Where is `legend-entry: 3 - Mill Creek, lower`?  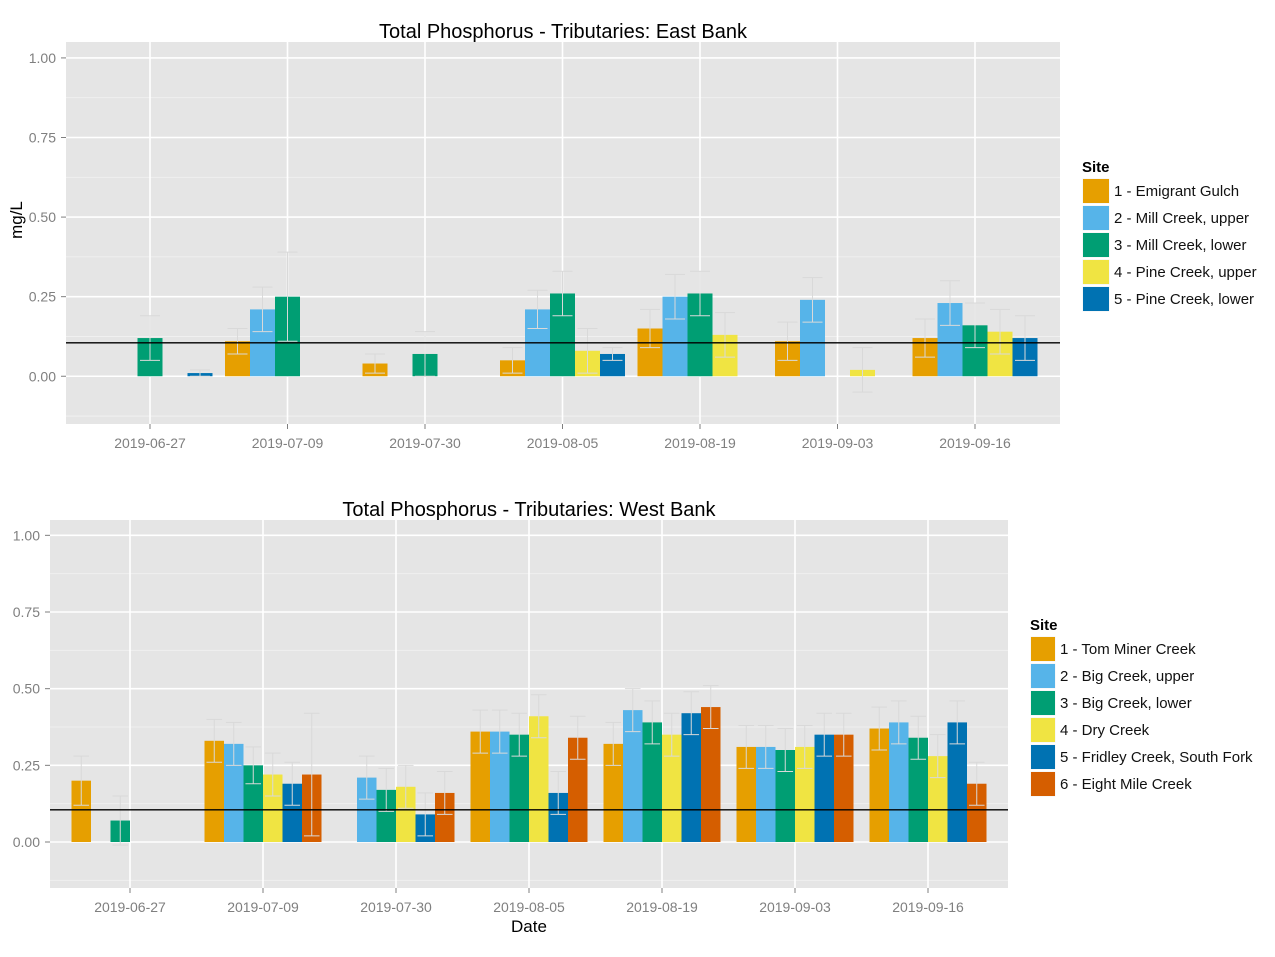 legend-entry: 3 - Mill Creek, lower is located at coordinates (1180, 245).